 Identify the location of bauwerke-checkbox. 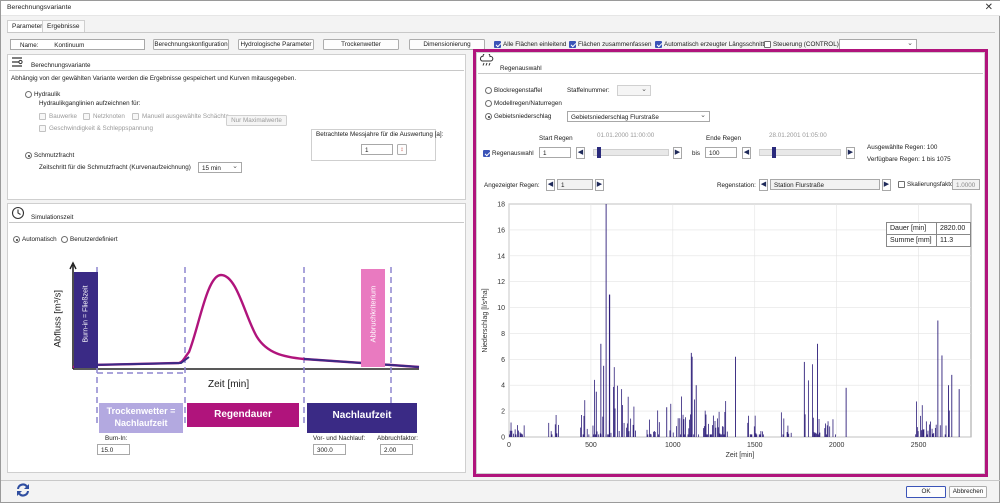
(42, 116).